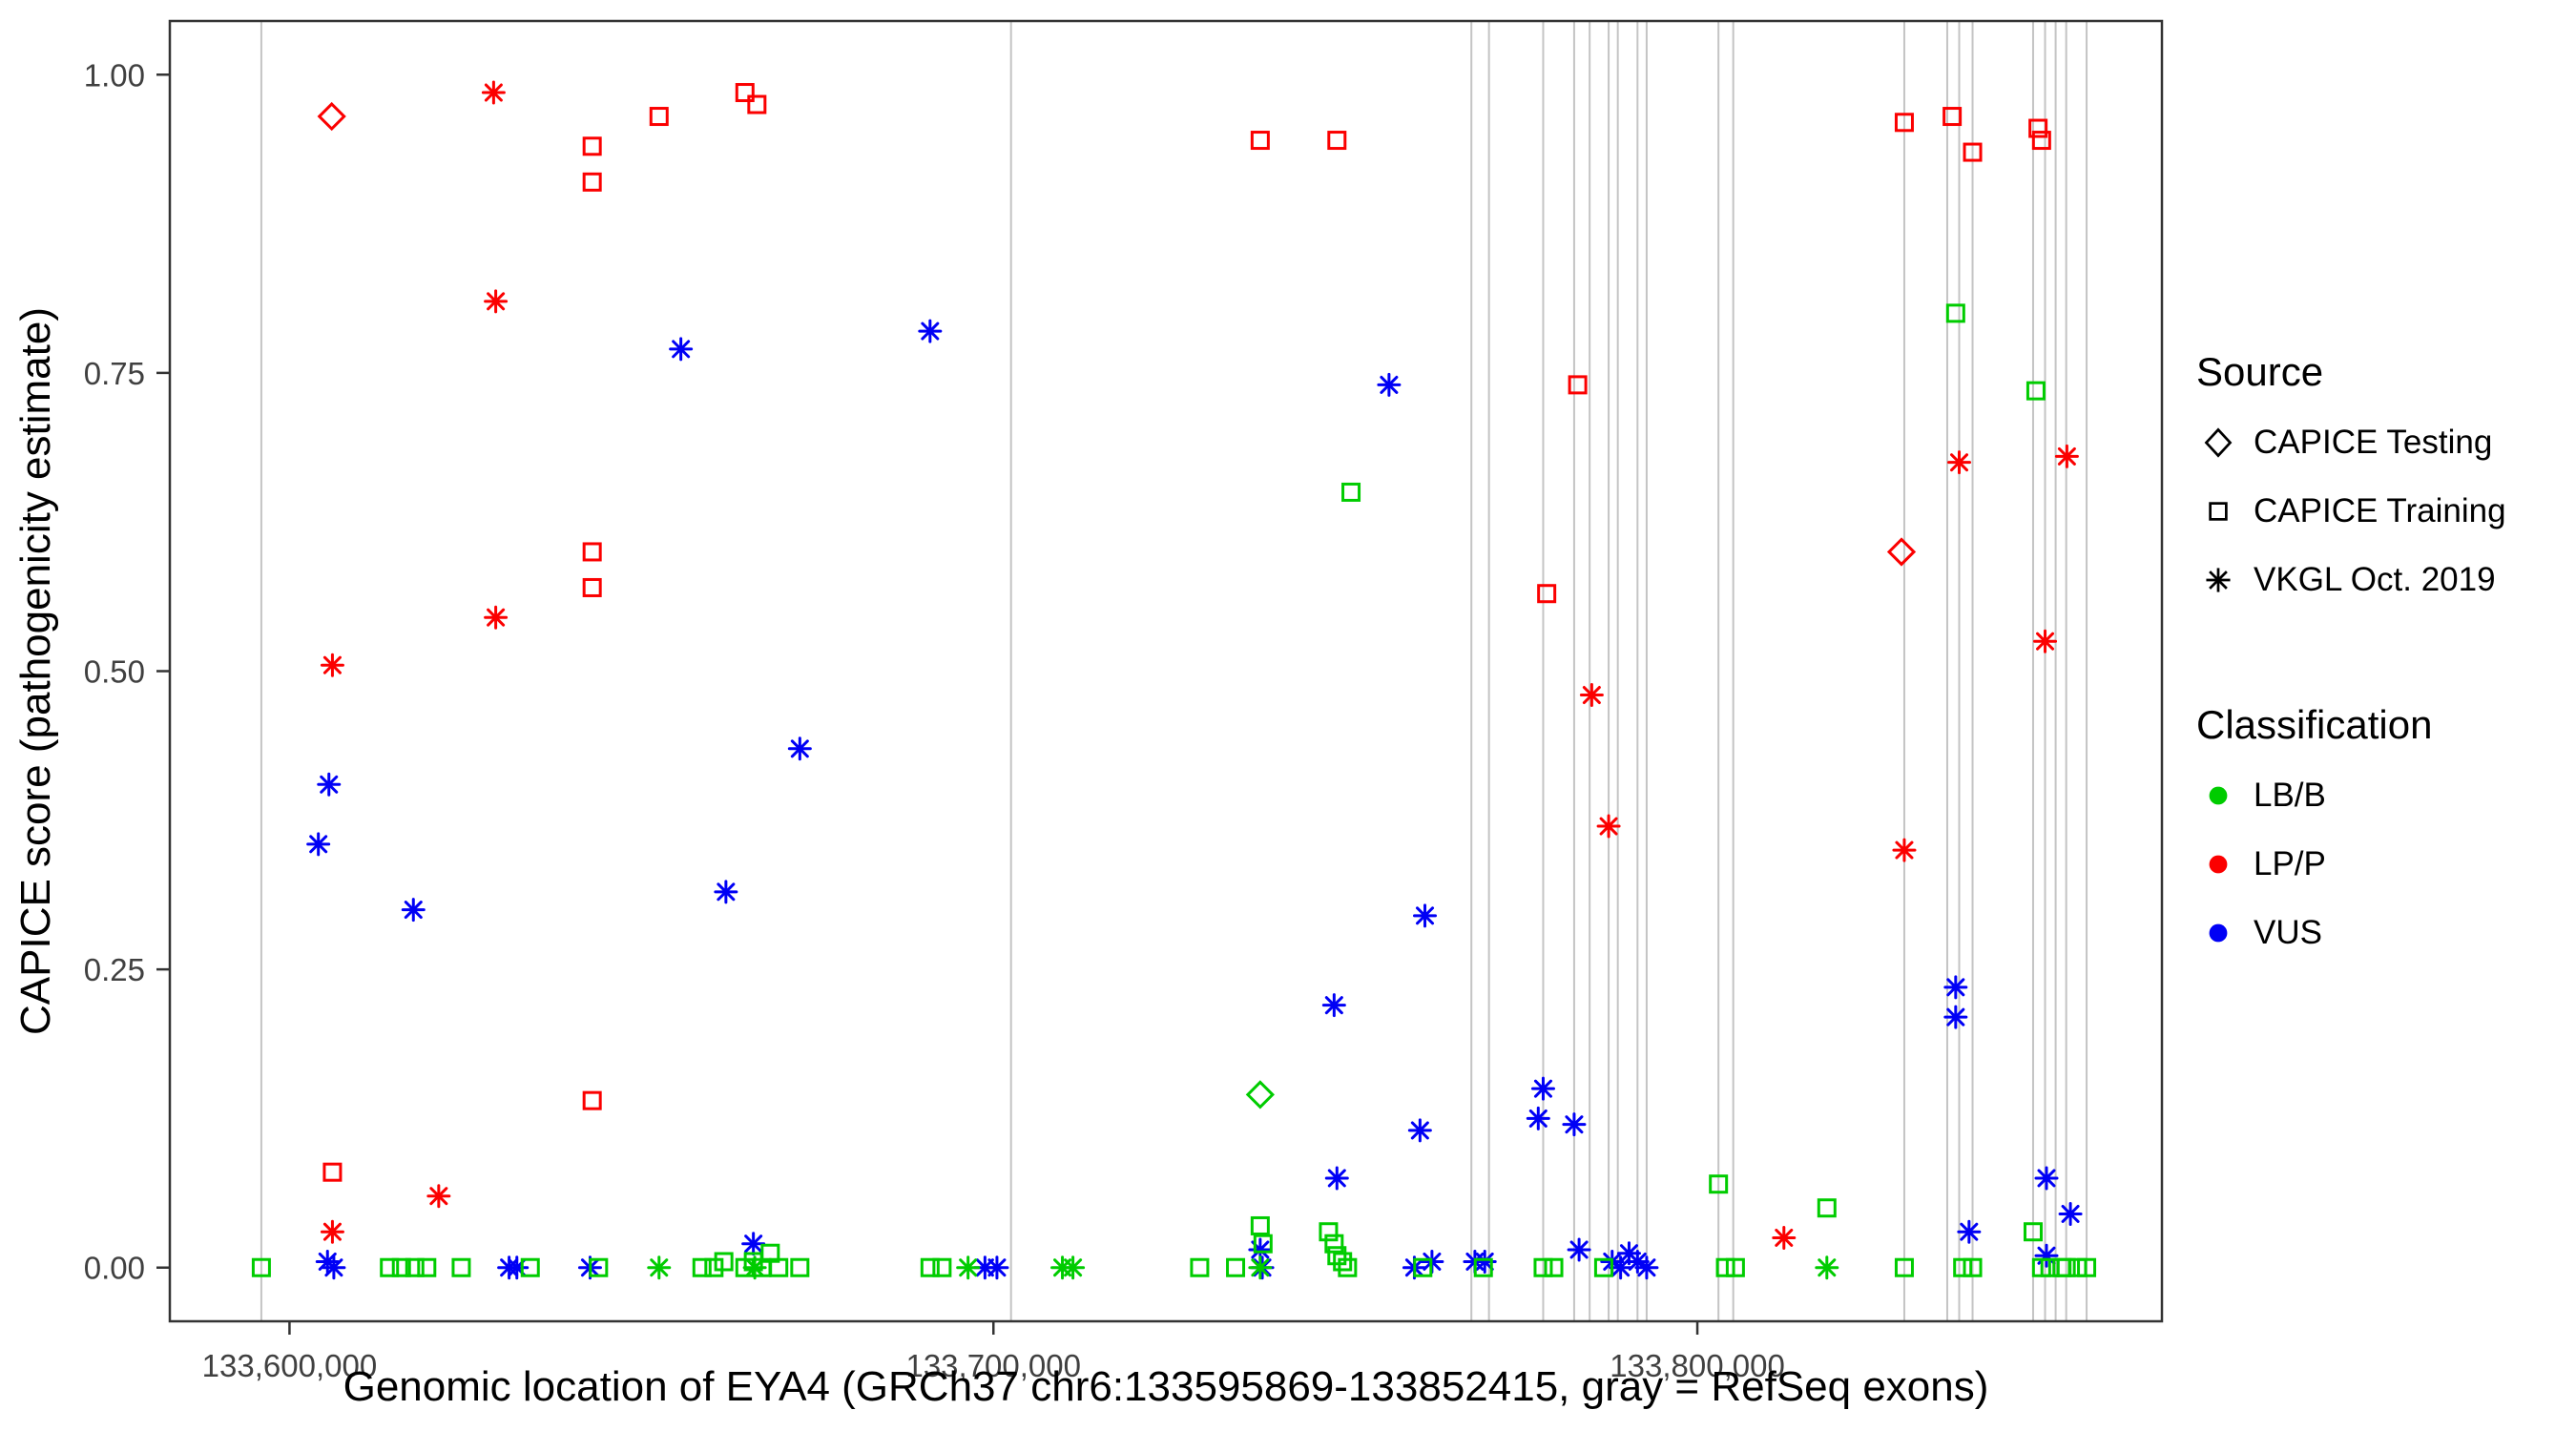  What do you see at coordinates (35, 671) in the screenshot?
I see `y-axis-title: CAPICE score (pathogenicity estimate)` at bounding box center [35, 671].